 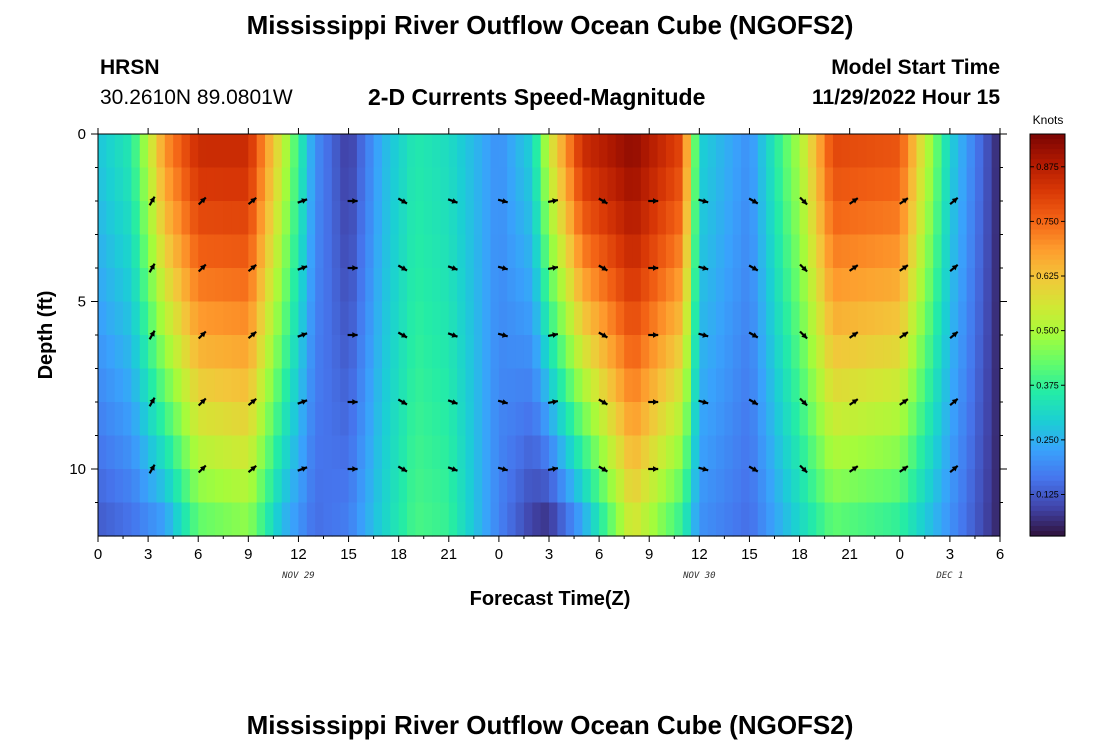 I want to click on x-tick-label: 12, so click(x=699, y=554).